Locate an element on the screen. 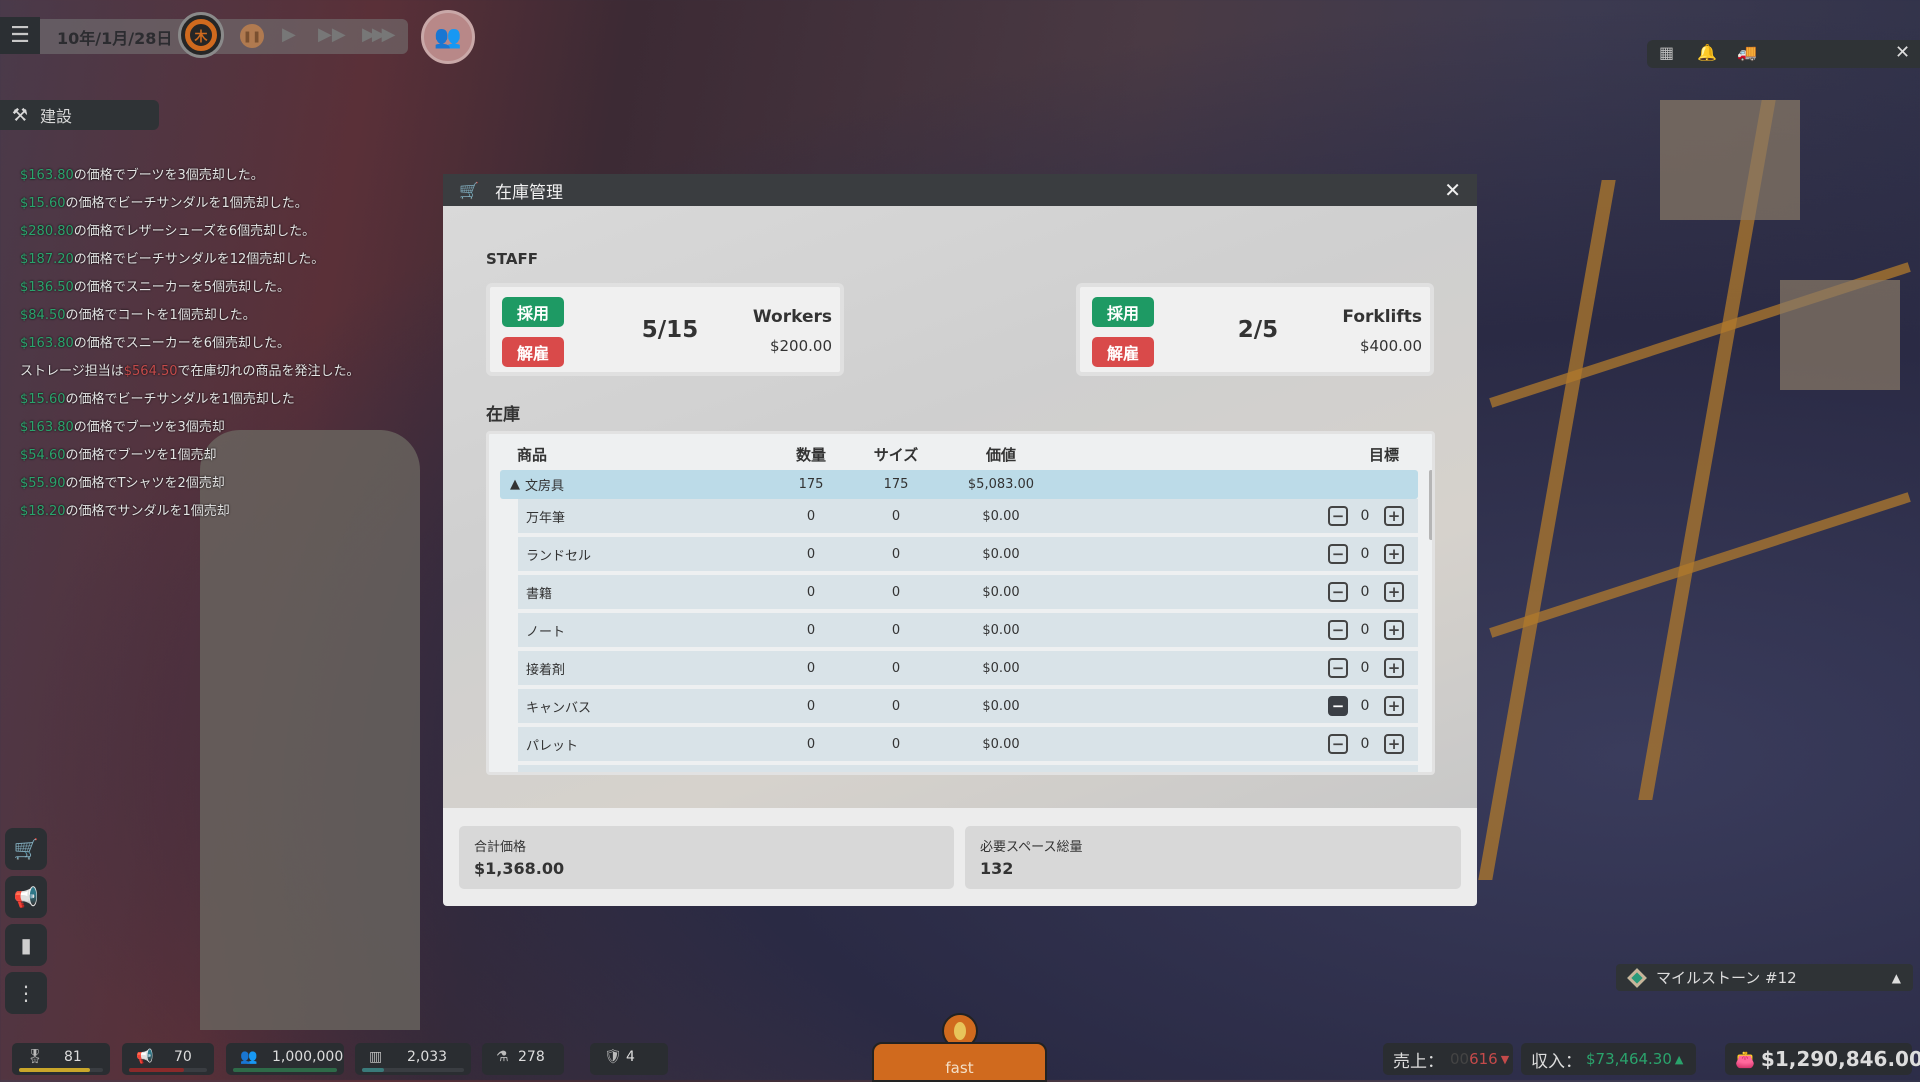  speed-indicator: fast is located at coordinates (959, 1062).